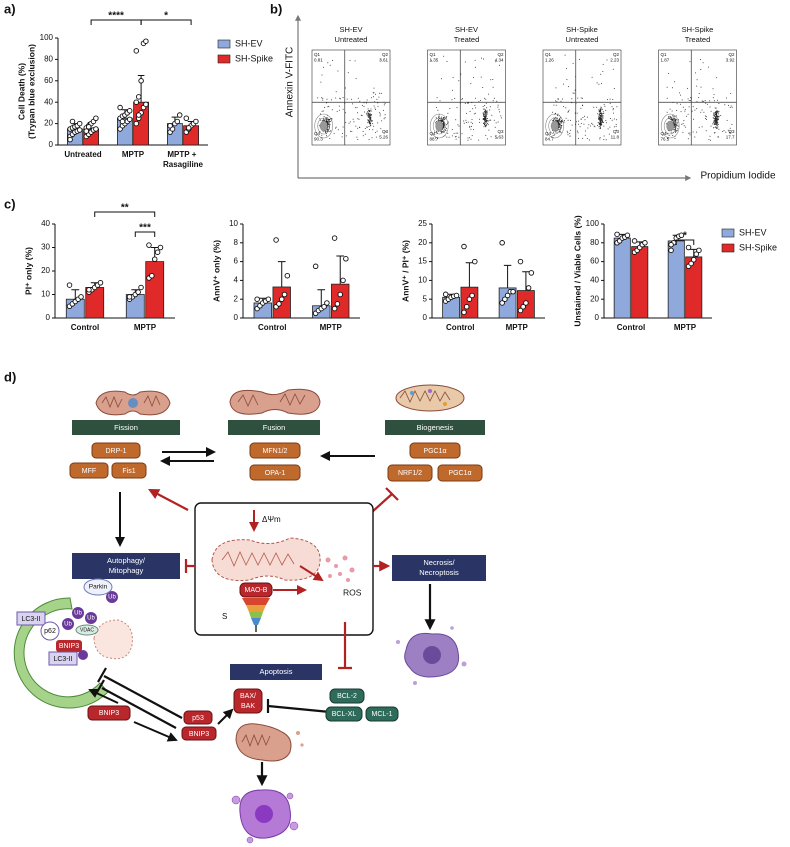  Describe the element at coordinates (75, 294) in the screenshot. I see `error-bar` at that location.